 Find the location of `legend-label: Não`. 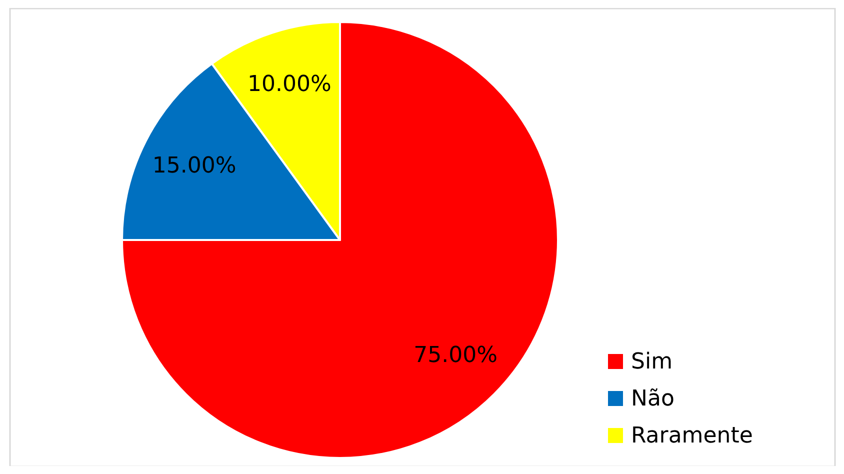

legend-label: Não is located at coordinates (652, 399).